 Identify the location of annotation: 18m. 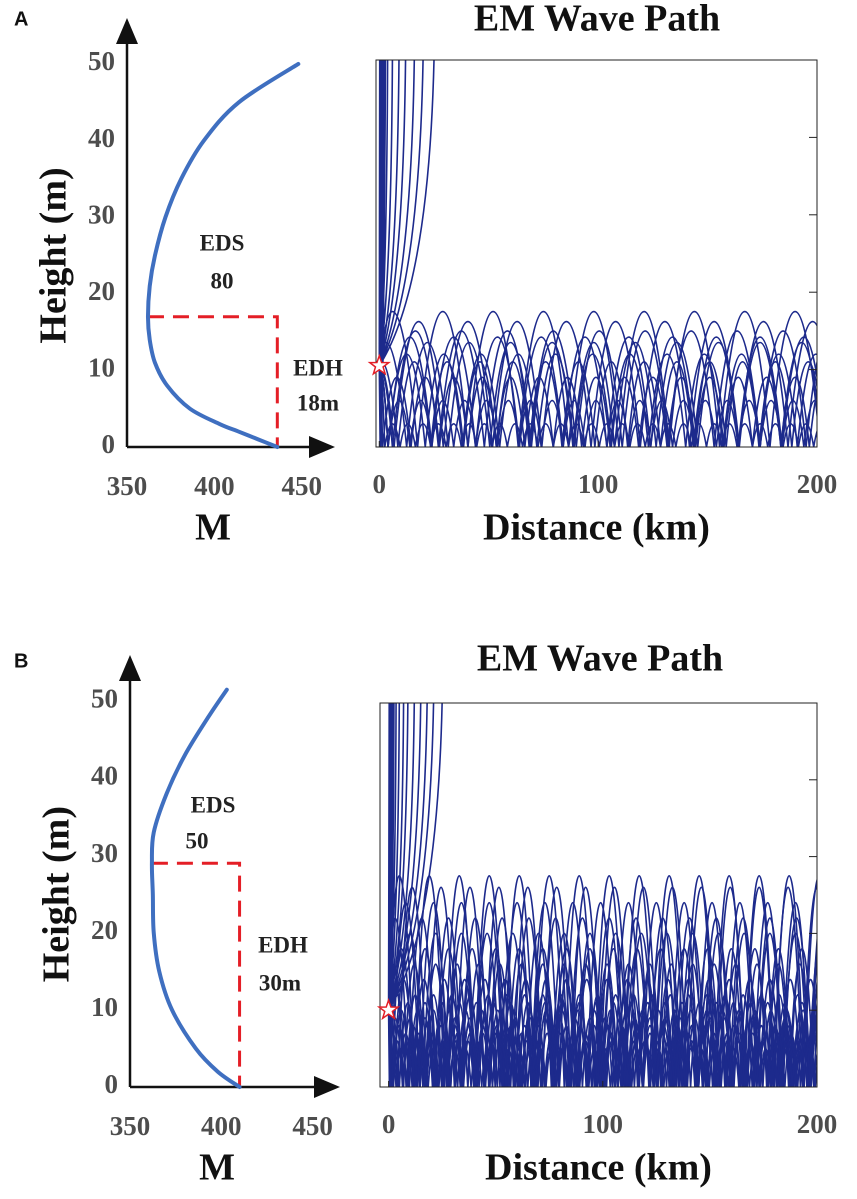
(318, 402).